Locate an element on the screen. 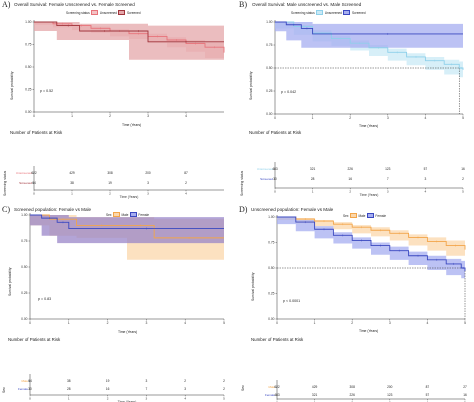 The height and width of the screenshot is (402, 474). risk-value: 226 is located at coordinates (351, 169).